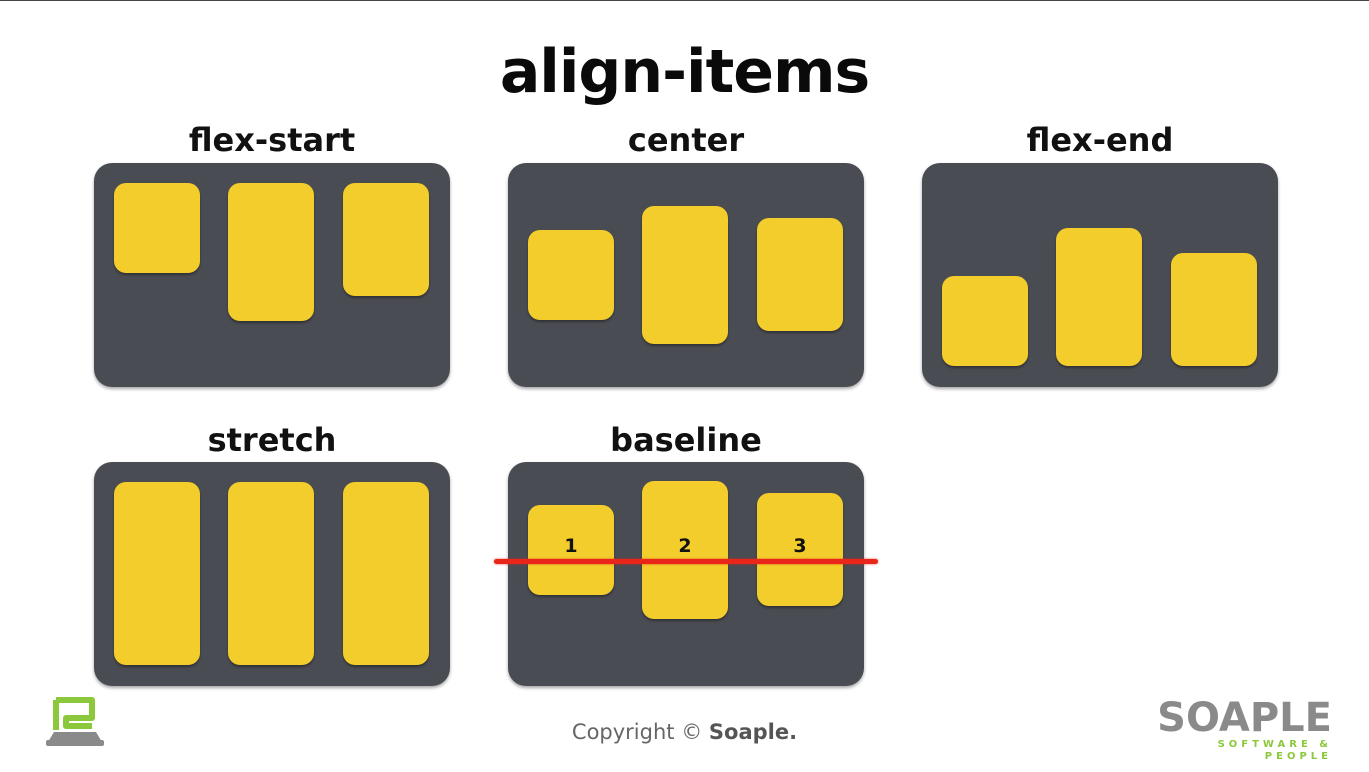 This screenshot has width=1369, height=772. Describe the element at coordinates (753, 732) in the screenshot. I see `copyright-brand: Soaple.` at that location.